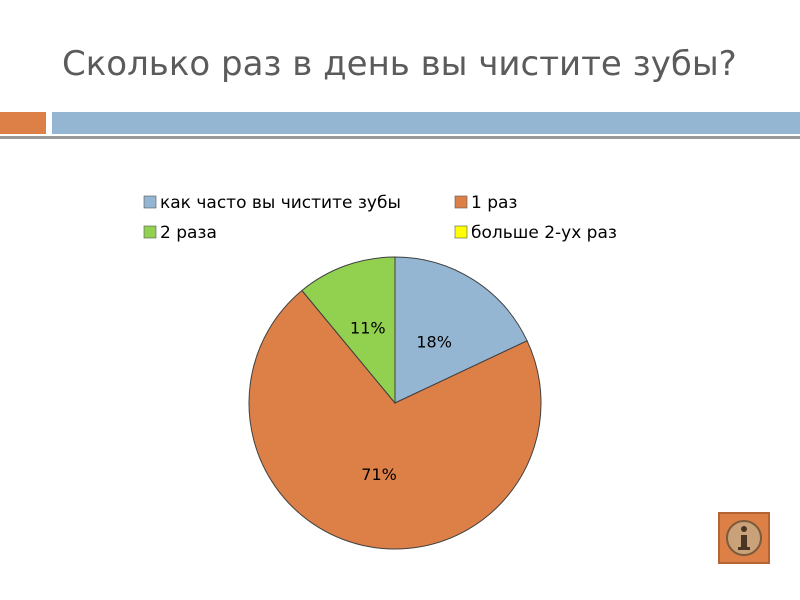 This screenshot has width=800, height=600. Describe the element at coordinates (494, 203) in the screenshot. I see `legend-label-1: 1 раз` at that location.